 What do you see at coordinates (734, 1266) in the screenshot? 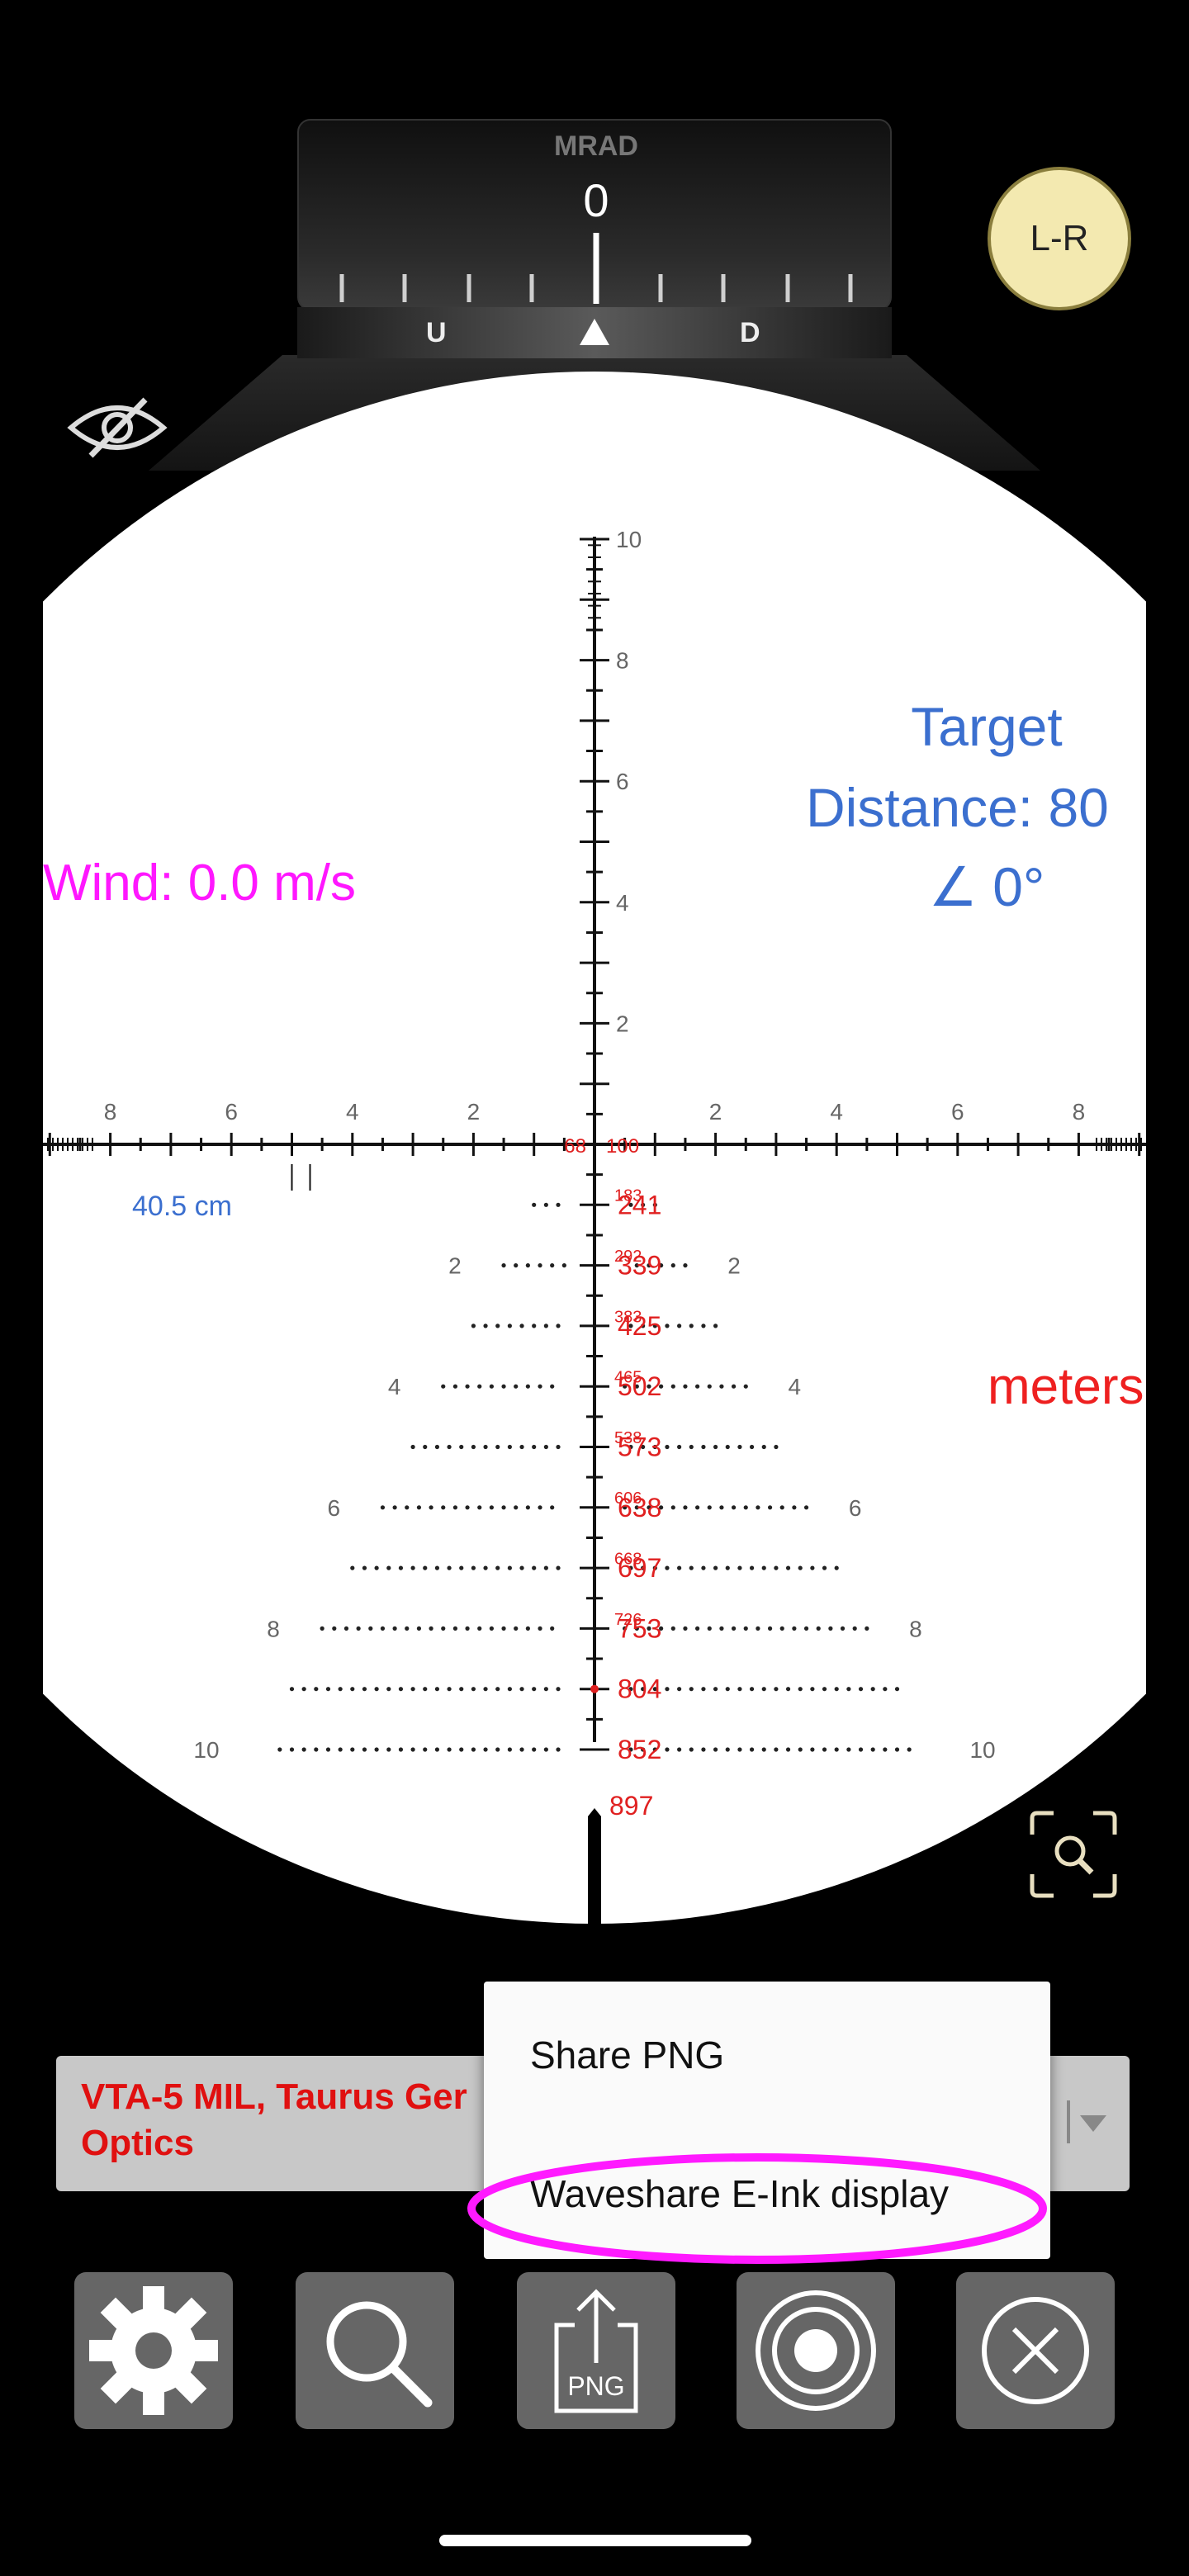
I see `row-side-label: 2` at bounding box center [734, 1266].